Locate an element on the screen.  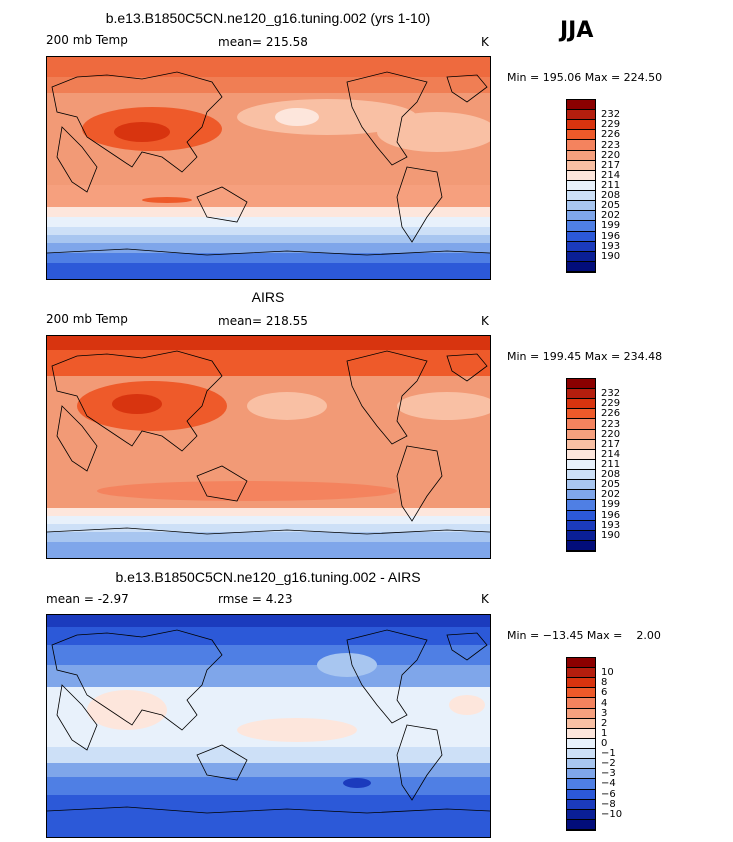
colorbar-1-tick-label: 190 is located at coordinates (611, 256).